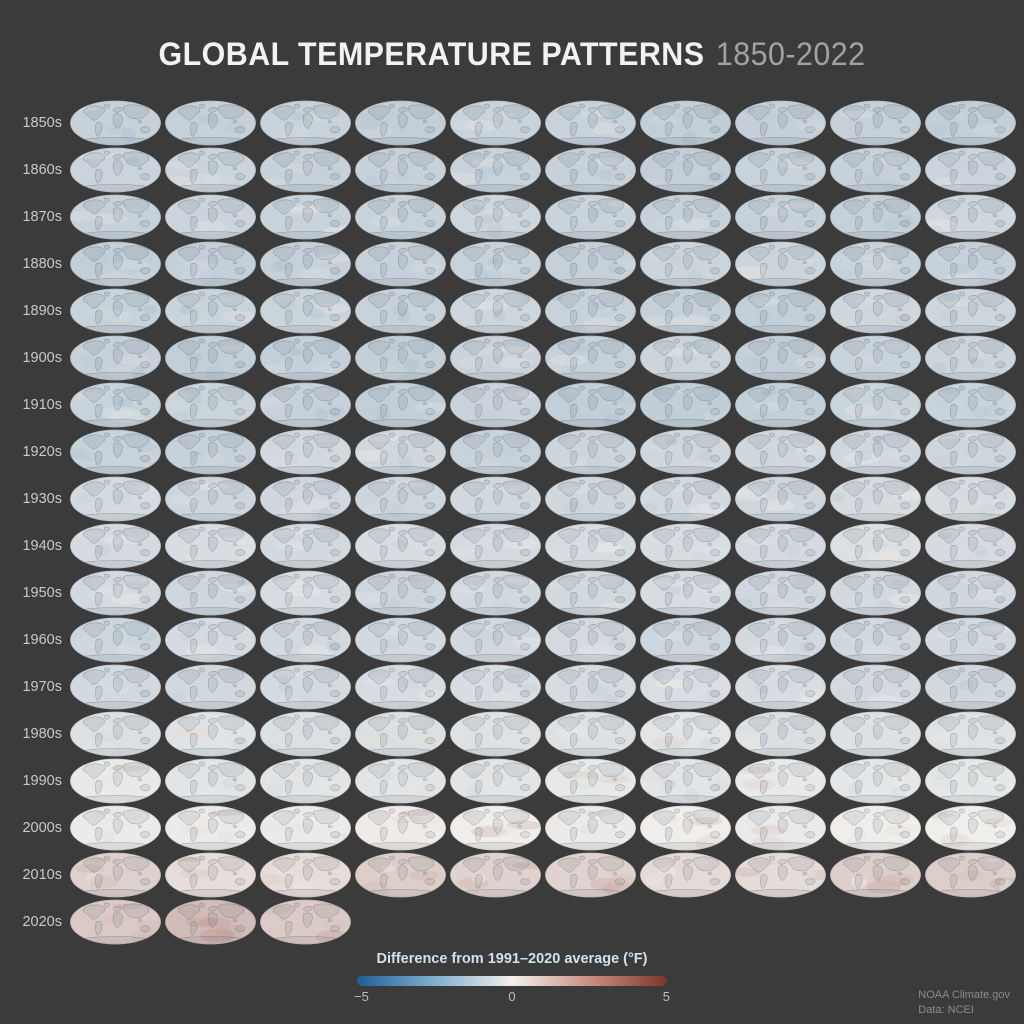 Image resolution: width=1024 pixels, height=1024 pixels. What do you see at coordinates (305, 686) in the screenshot?
I see `globe-map-1972` at bounding box center [305, 686].